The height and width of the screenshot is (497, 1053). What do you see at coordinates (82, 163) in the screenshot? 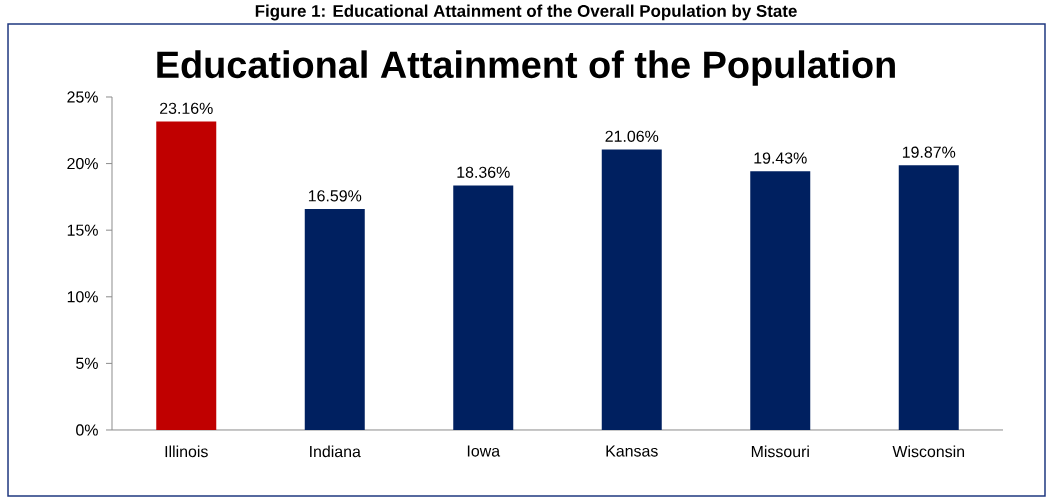
I see `y-tick-label: 20%` at bounding box center [82, 163].